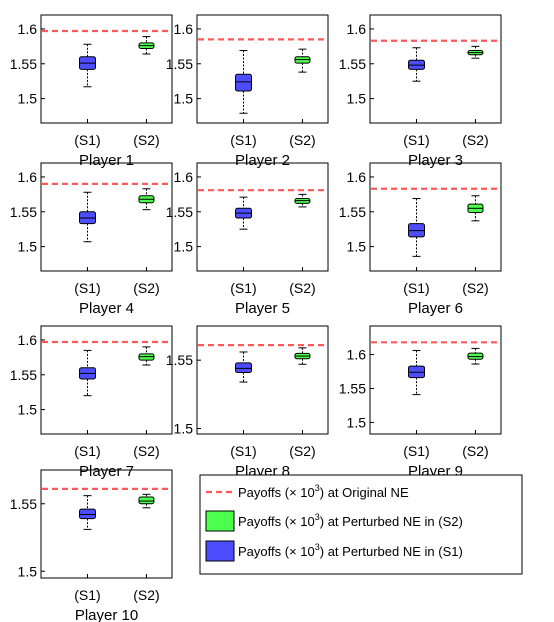 This screenshot has width=554, height=622. I want to click on panel-3: 1.5 1.55 1.6 (S1) (S2) Player 3, so click(420, 91).